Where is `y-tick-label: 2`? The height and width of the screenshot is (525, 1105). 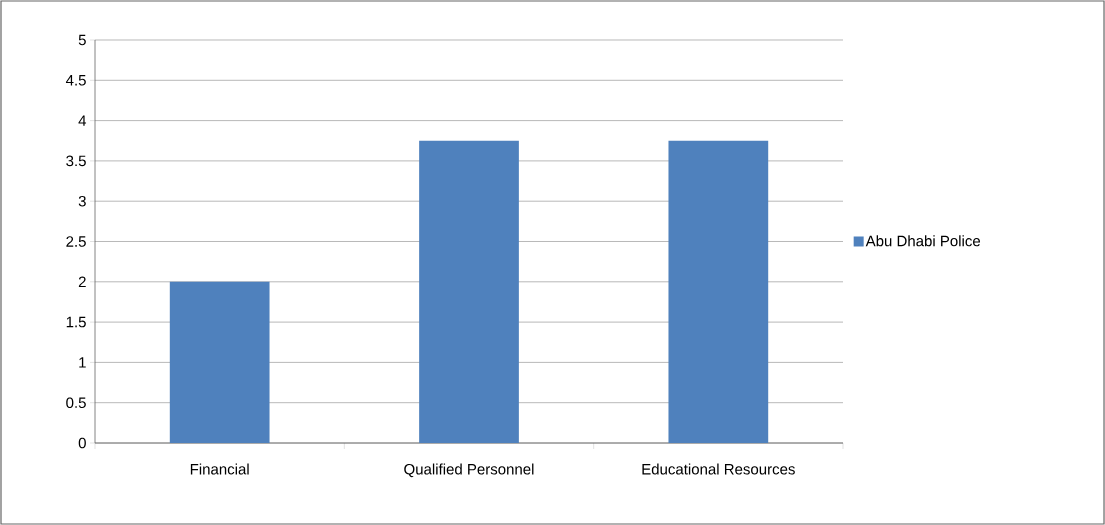 y-tick-label: 2 is located at coordinates (82, 282).